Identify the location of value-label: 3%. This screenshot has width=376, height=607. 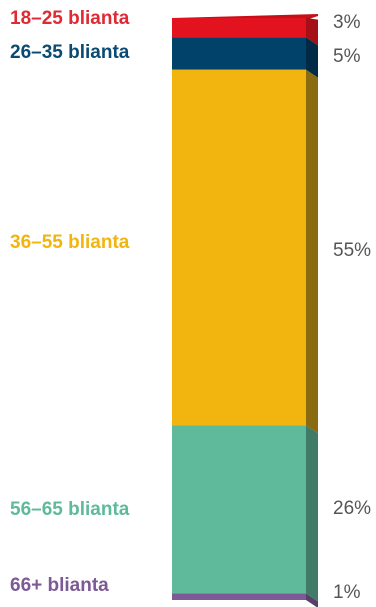
(347, 22).